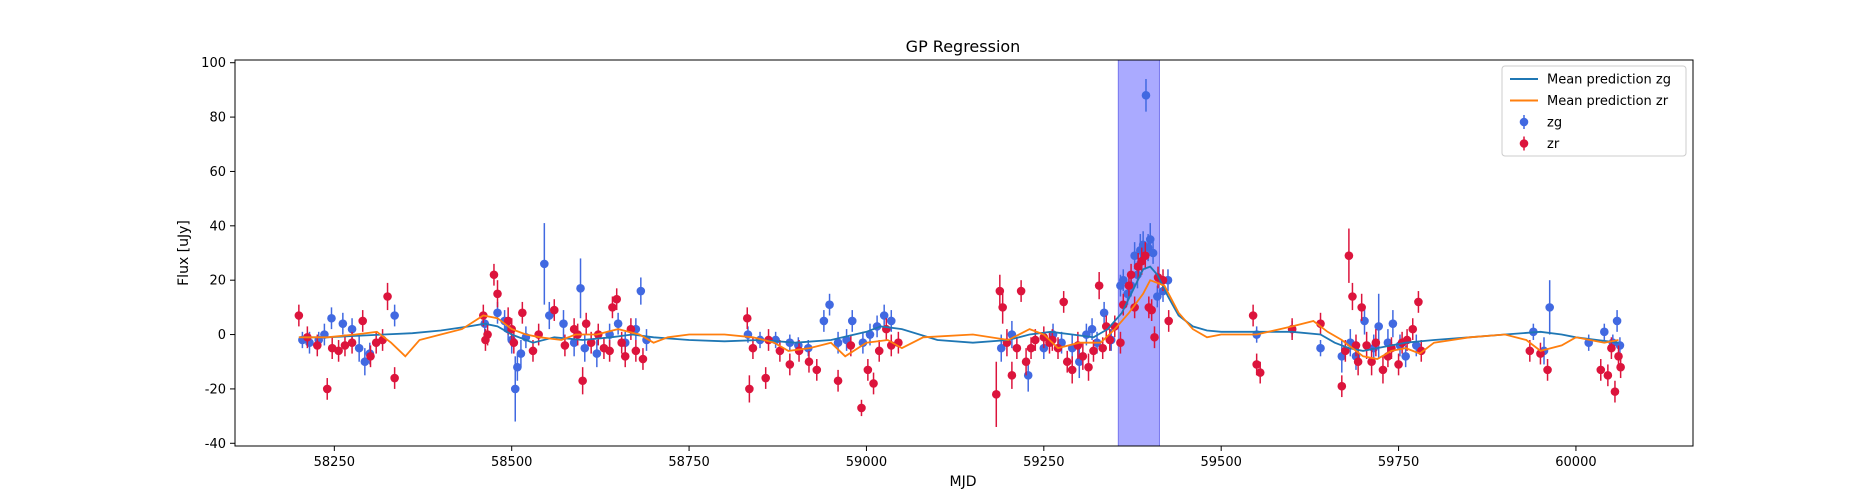 The image size is (1875, 504). Describe the element at coordinates (1524, 122) in the screenshot. I see `legend-marker-swatch` at that location.